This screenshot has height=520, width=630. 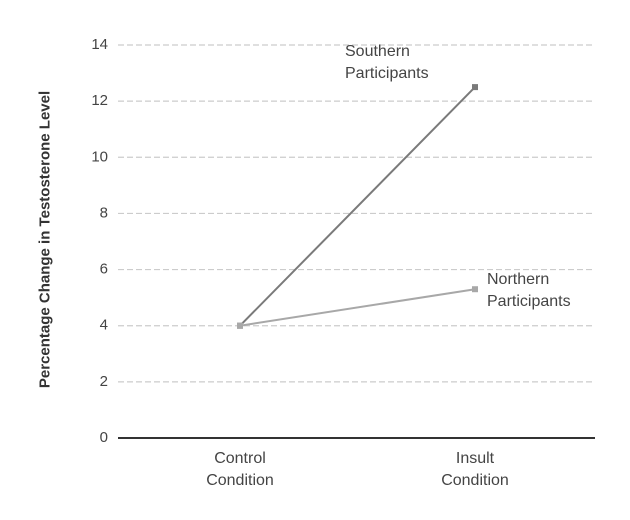 I want to click on y-tick-label: 10, so click(x=99, y=156).